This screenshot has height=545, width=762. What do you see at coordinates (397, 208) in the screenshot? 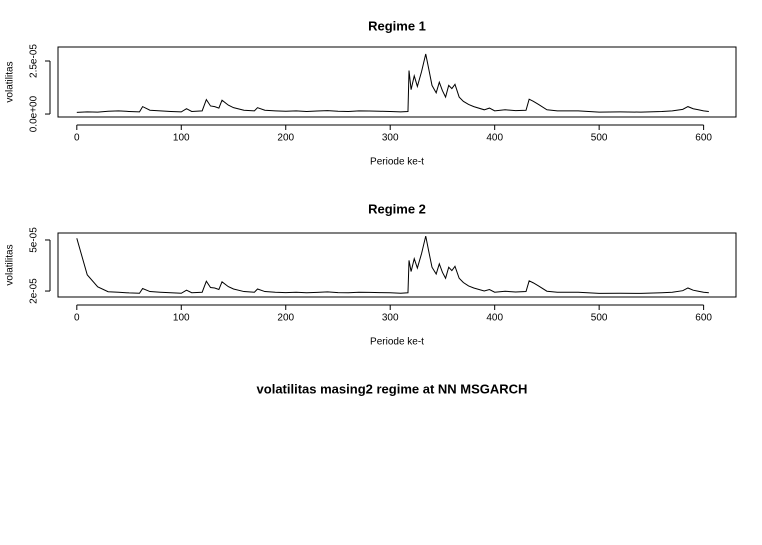
I see `chart-title: Regime 2` at bounding box center [397, 208].